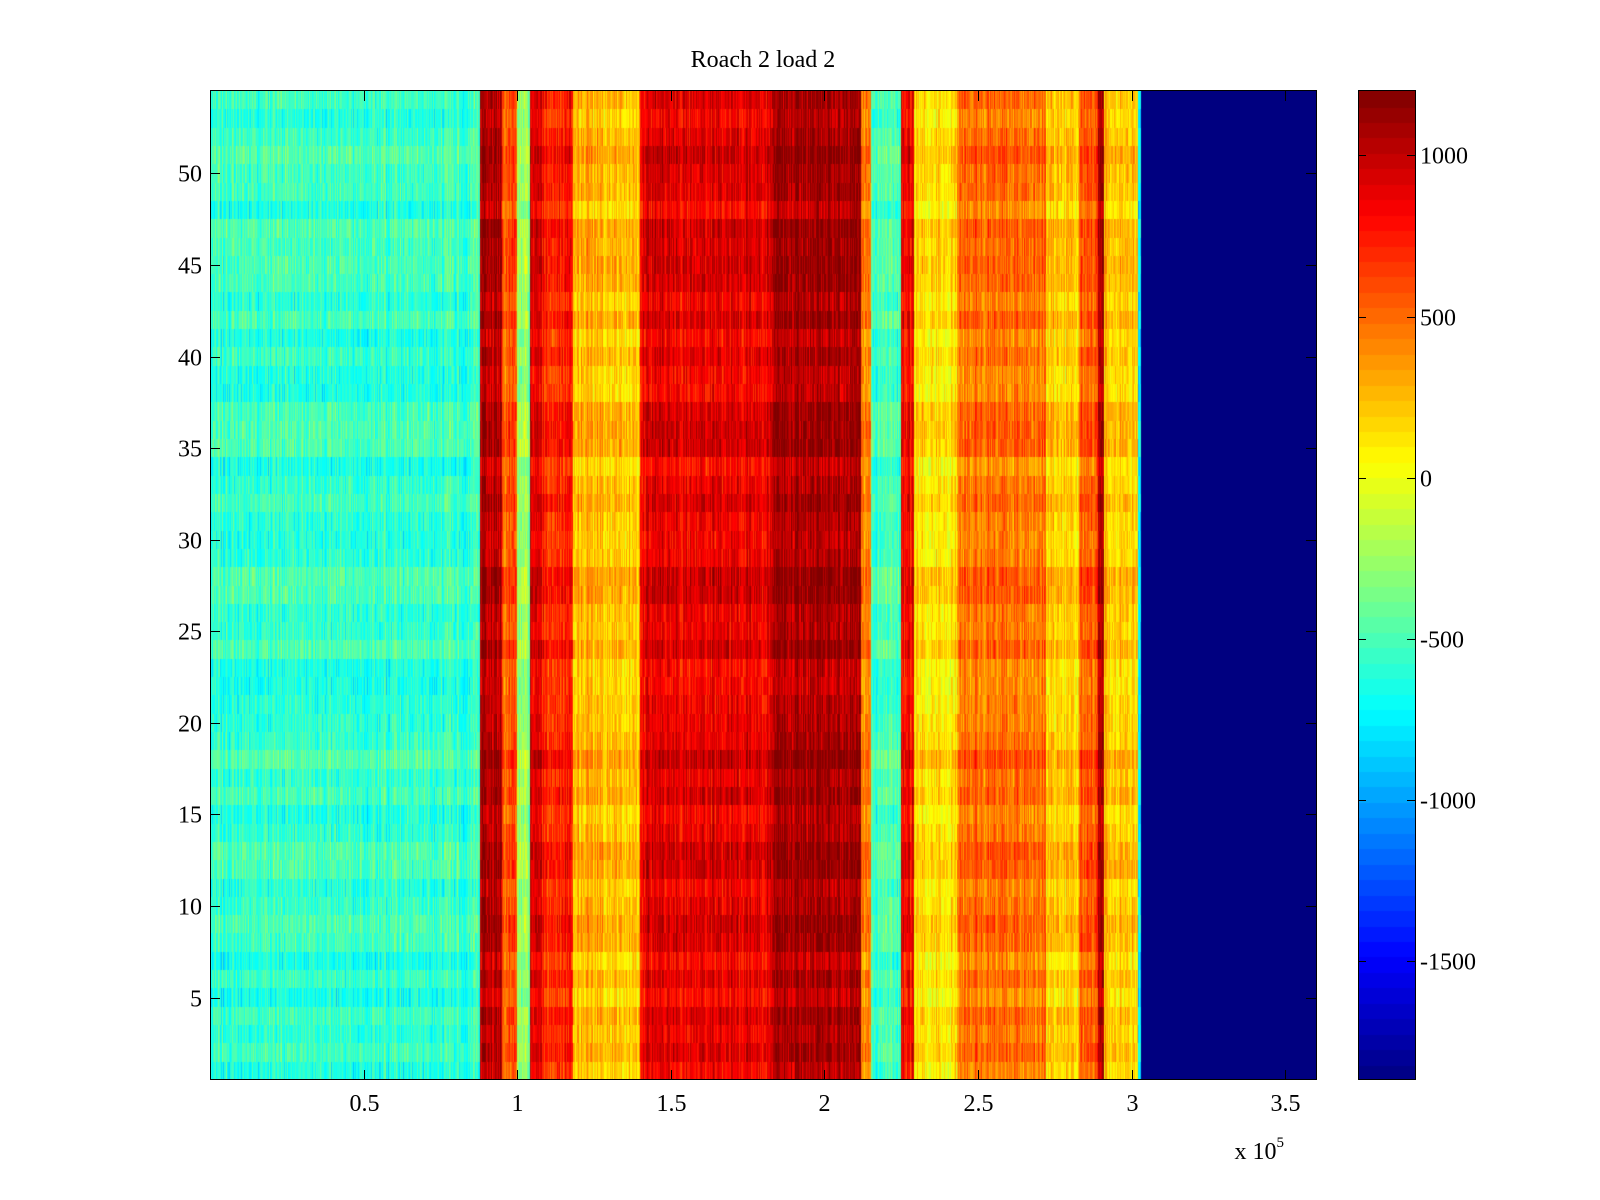 The image size is (1600, 1200). I want to click on x-tick-label: 2.5, so click(979, 1104).